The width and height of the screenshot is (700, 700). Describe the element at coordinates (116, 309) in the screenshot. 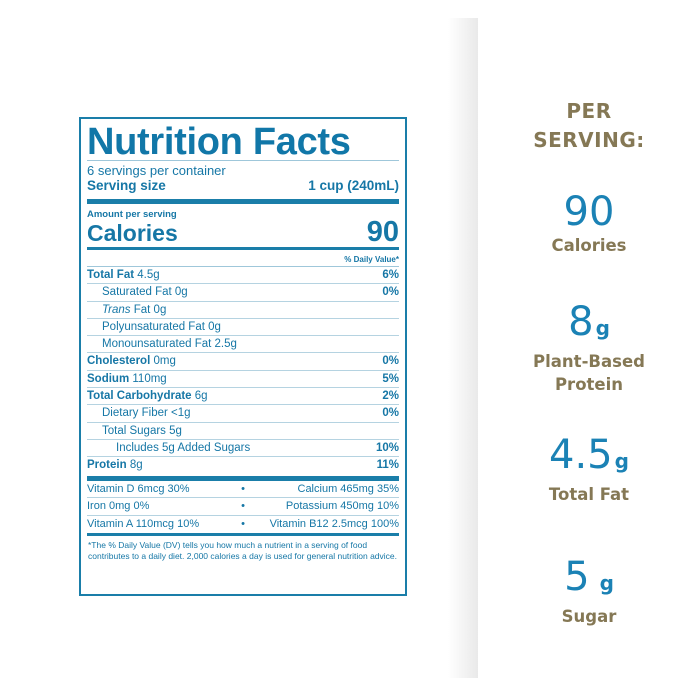

I see `nutrient-name: Trans` at that location.